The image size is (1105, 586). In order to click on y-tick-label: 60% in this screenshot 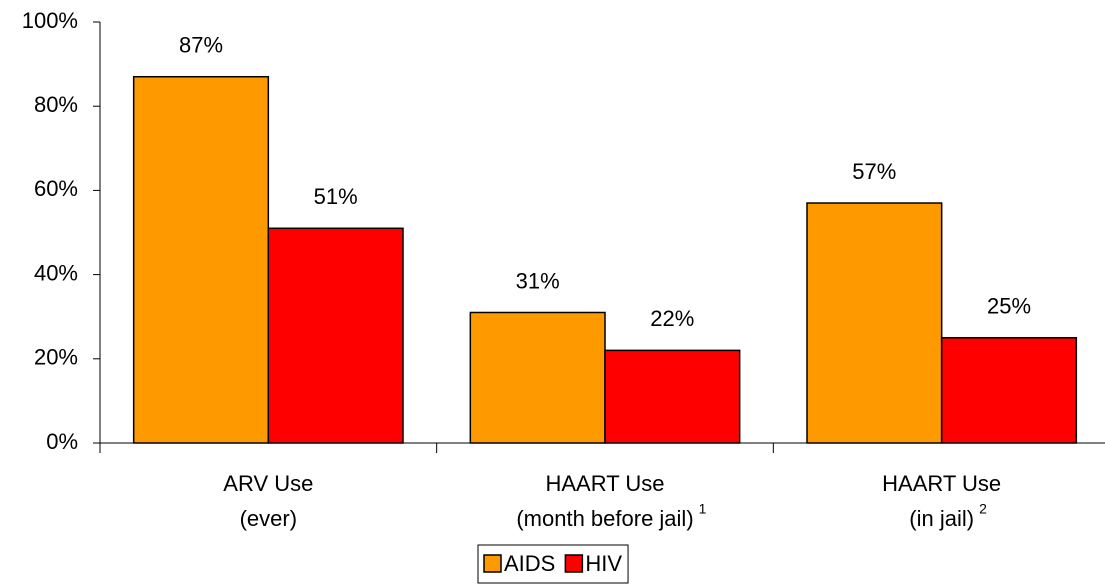, I will do `click(56, 188)`.